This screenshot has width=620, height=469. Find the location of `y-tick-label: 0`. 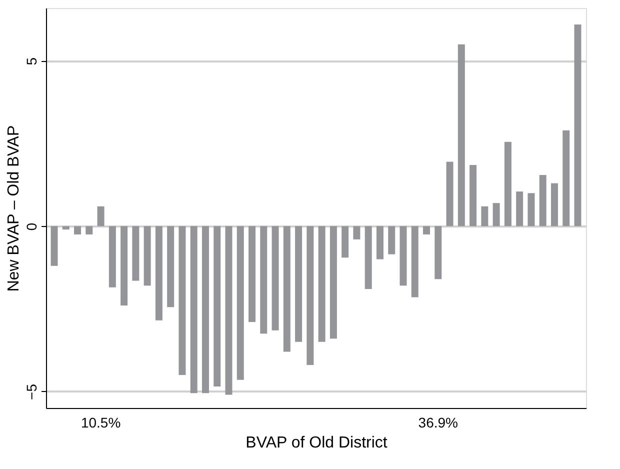

y-tick-label: 0 is located at coordinates (32, 226).